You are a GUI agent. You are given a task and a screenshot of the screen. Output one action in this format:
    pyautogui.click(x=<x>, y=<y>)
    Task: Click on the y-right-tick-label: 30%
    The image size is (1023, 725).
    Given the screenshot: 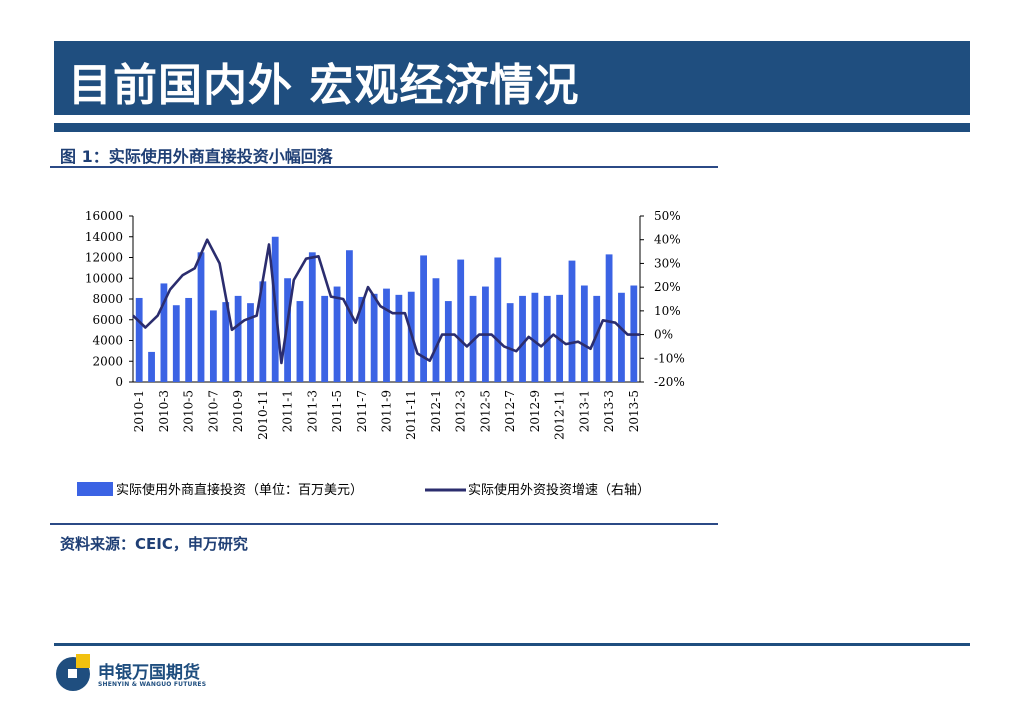 What is the action you would take?
    pyautogui.click(x=667, y=263)
    